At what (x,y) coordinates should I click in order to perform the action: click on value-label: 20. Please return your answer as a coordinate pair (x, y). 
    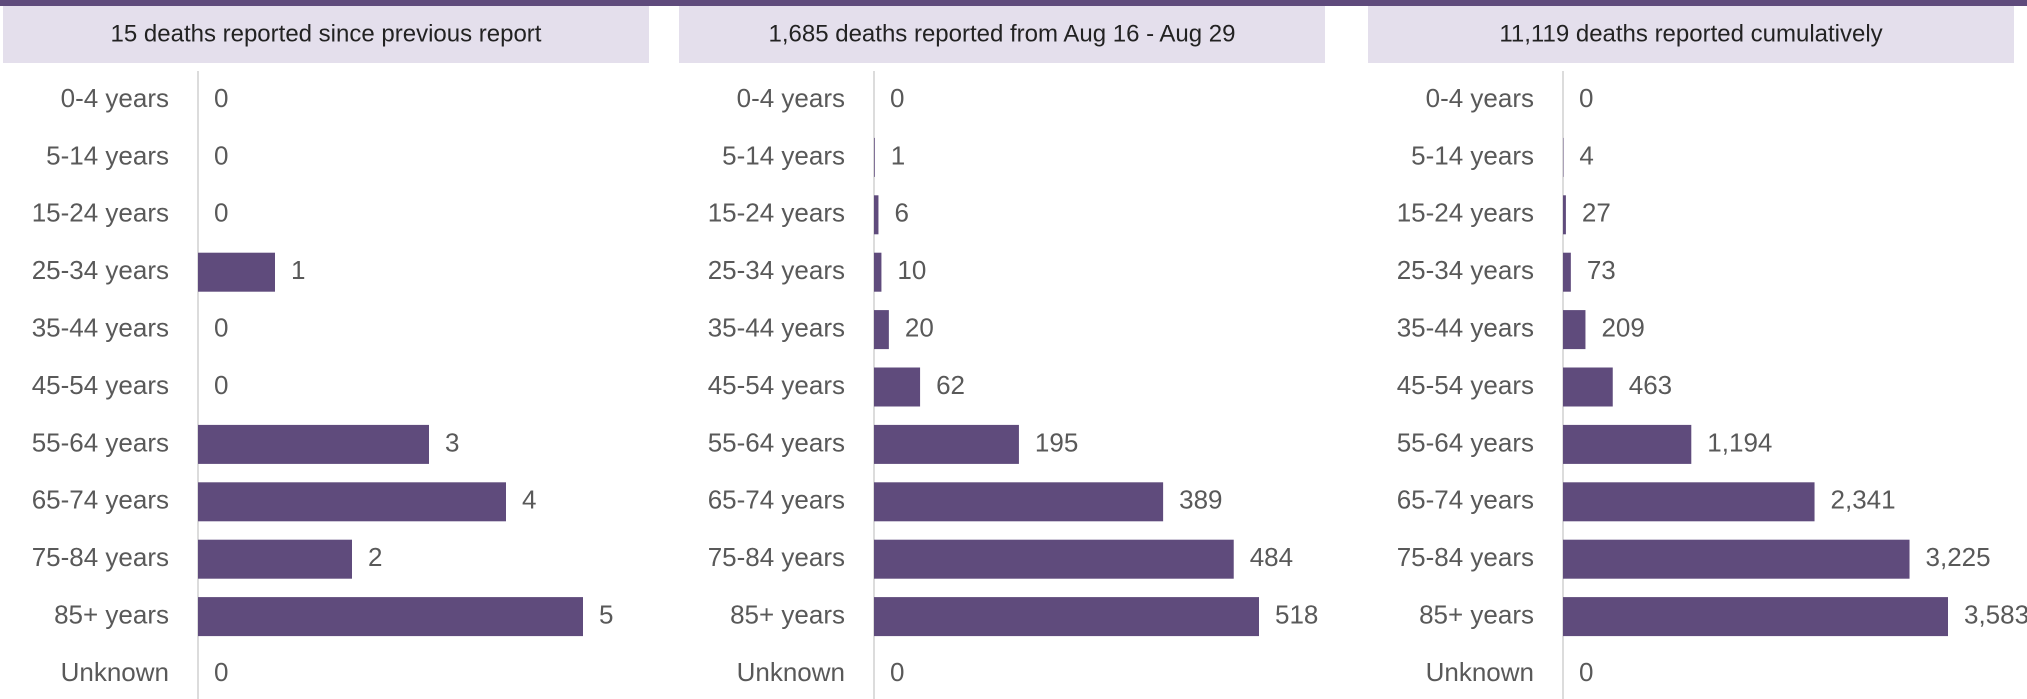
    Looking at the image, I should click on (919, 327).